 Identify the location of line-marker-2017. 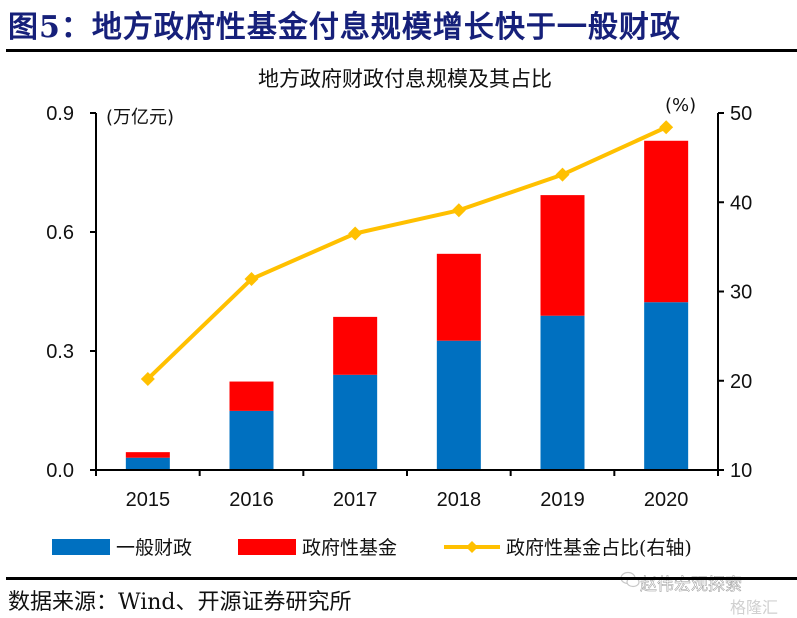
(355, 233).